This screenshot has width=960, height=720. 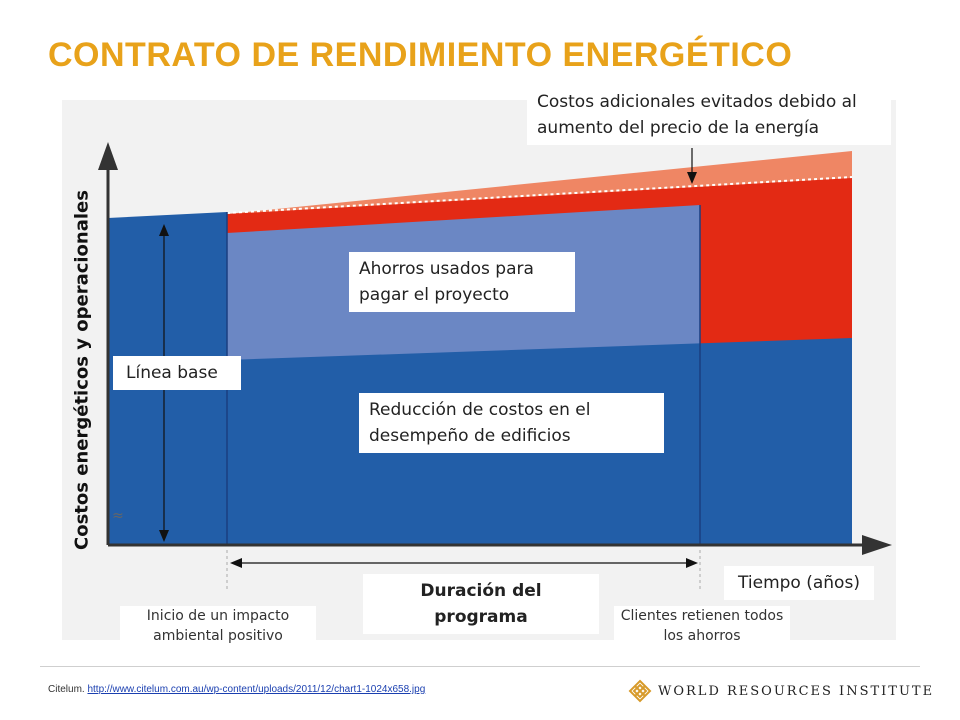 What do you see at coordinates (799, 583) in the screenshot?
I see `x-axis-label: Tiempo (años)` at bounding box center [799, 583].